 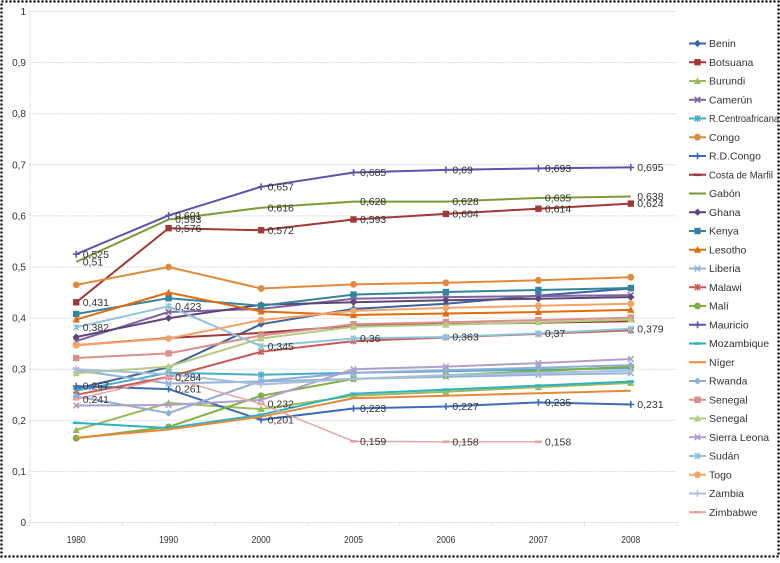 I want to click on svg-text: 0,572, so click(x=281, y=231).